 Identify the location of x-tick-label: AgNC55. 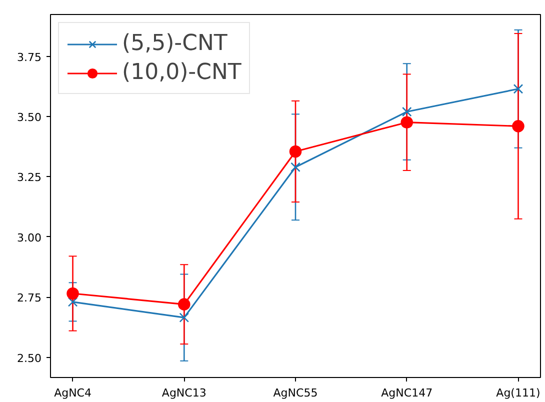
(295, 393).